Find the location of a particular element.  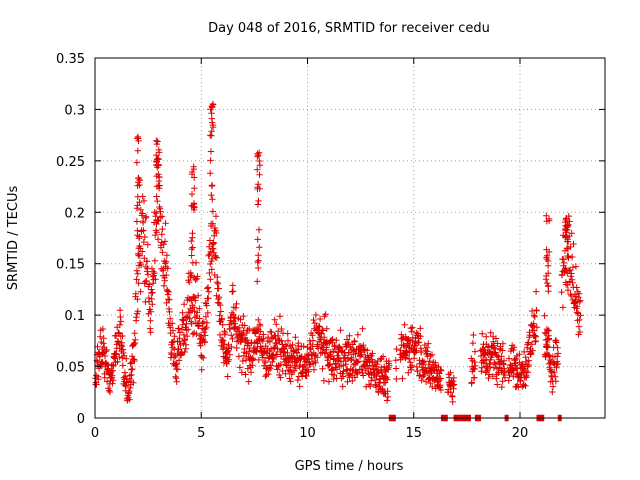

y-tick-label: 0.25 is located at coordinates (70, 162).